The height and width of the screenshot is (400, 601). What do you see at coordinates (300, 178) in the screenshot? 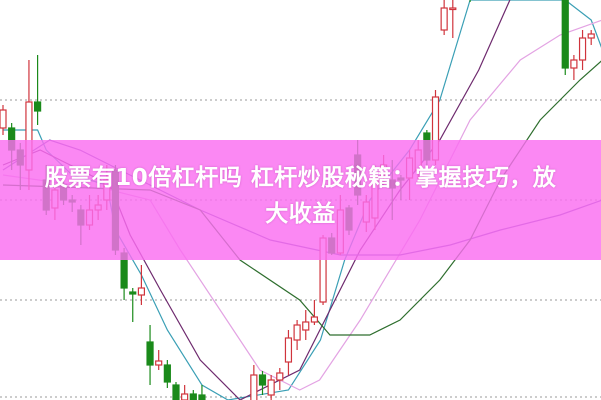
I see `headline-line-1: 股票有10倍杠杆吗 杠杆炒股秘籍：掌握技巧，放` at bounding box center [300, 178].